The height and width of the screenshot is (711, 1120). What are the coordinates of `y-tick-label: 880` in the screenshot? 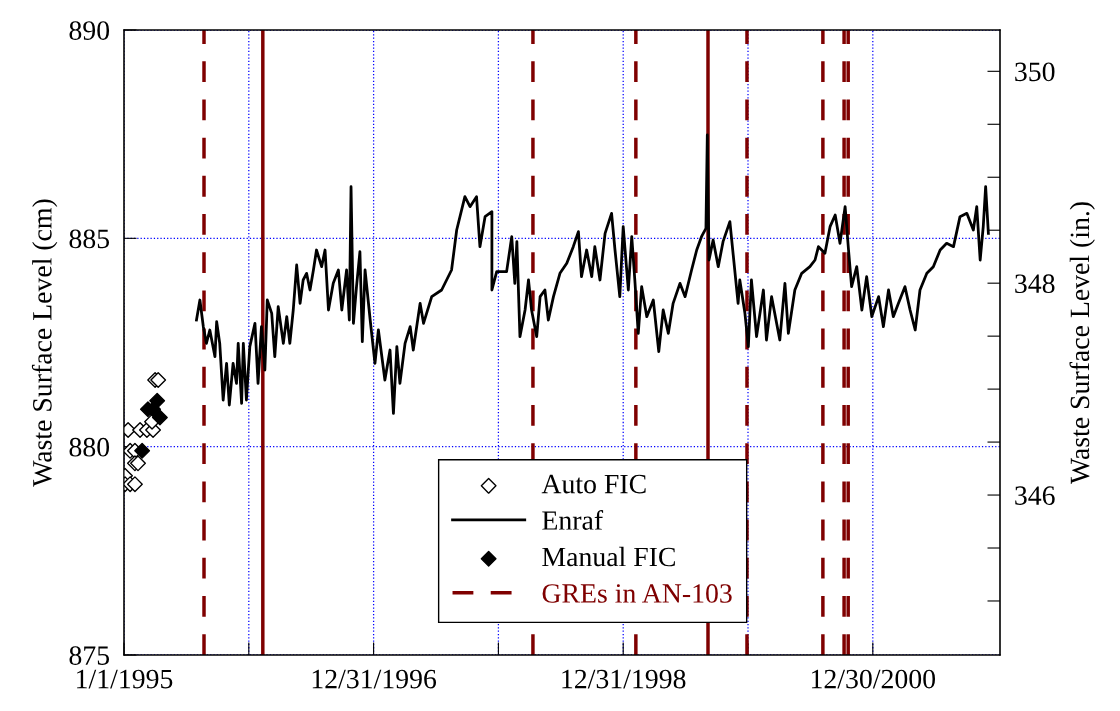 It's located at (89, 447).